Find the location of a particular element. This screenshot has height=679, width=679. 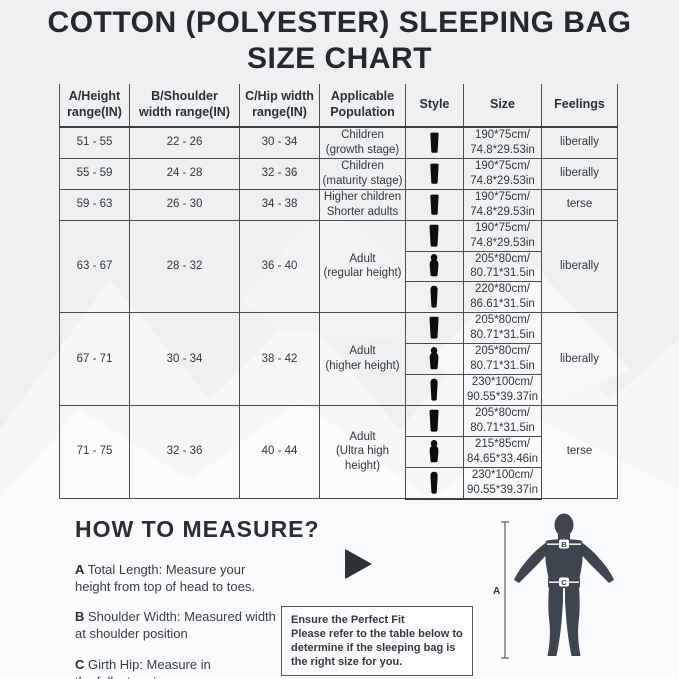

how-to-measure-title: HOW TO MEASURE? is located at coordinates (197, 529).